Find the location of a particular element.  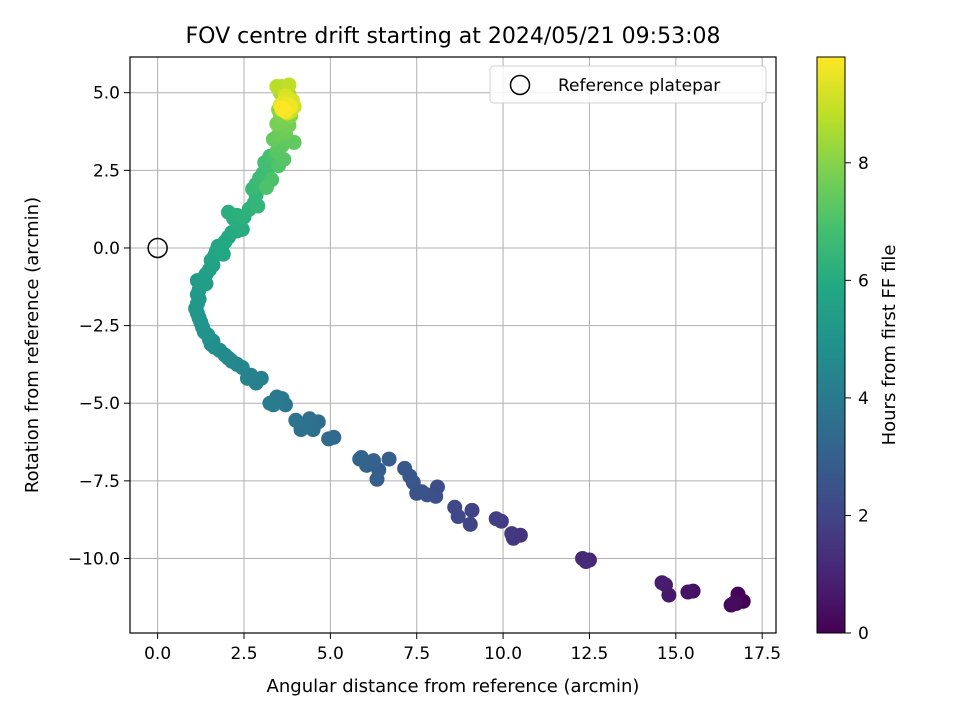

colorbar-tick-label: 2 is located at coordinates (863, 516).